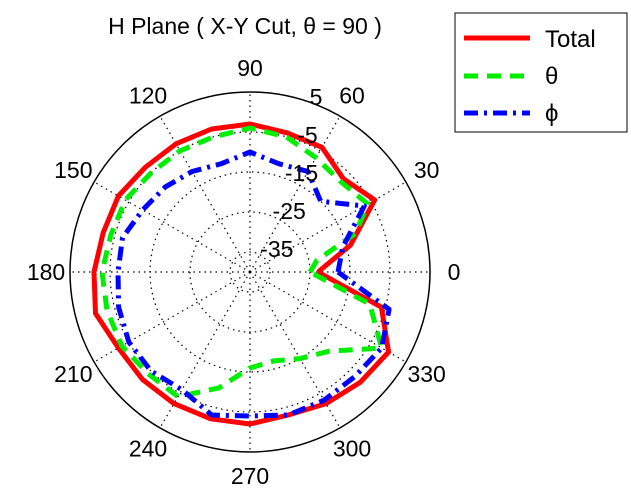 This screenshot has width=631, height=504. Describe the element at coordinates (301, 173) in the screenshot. I see `radial-tick-label: -15` at that location.